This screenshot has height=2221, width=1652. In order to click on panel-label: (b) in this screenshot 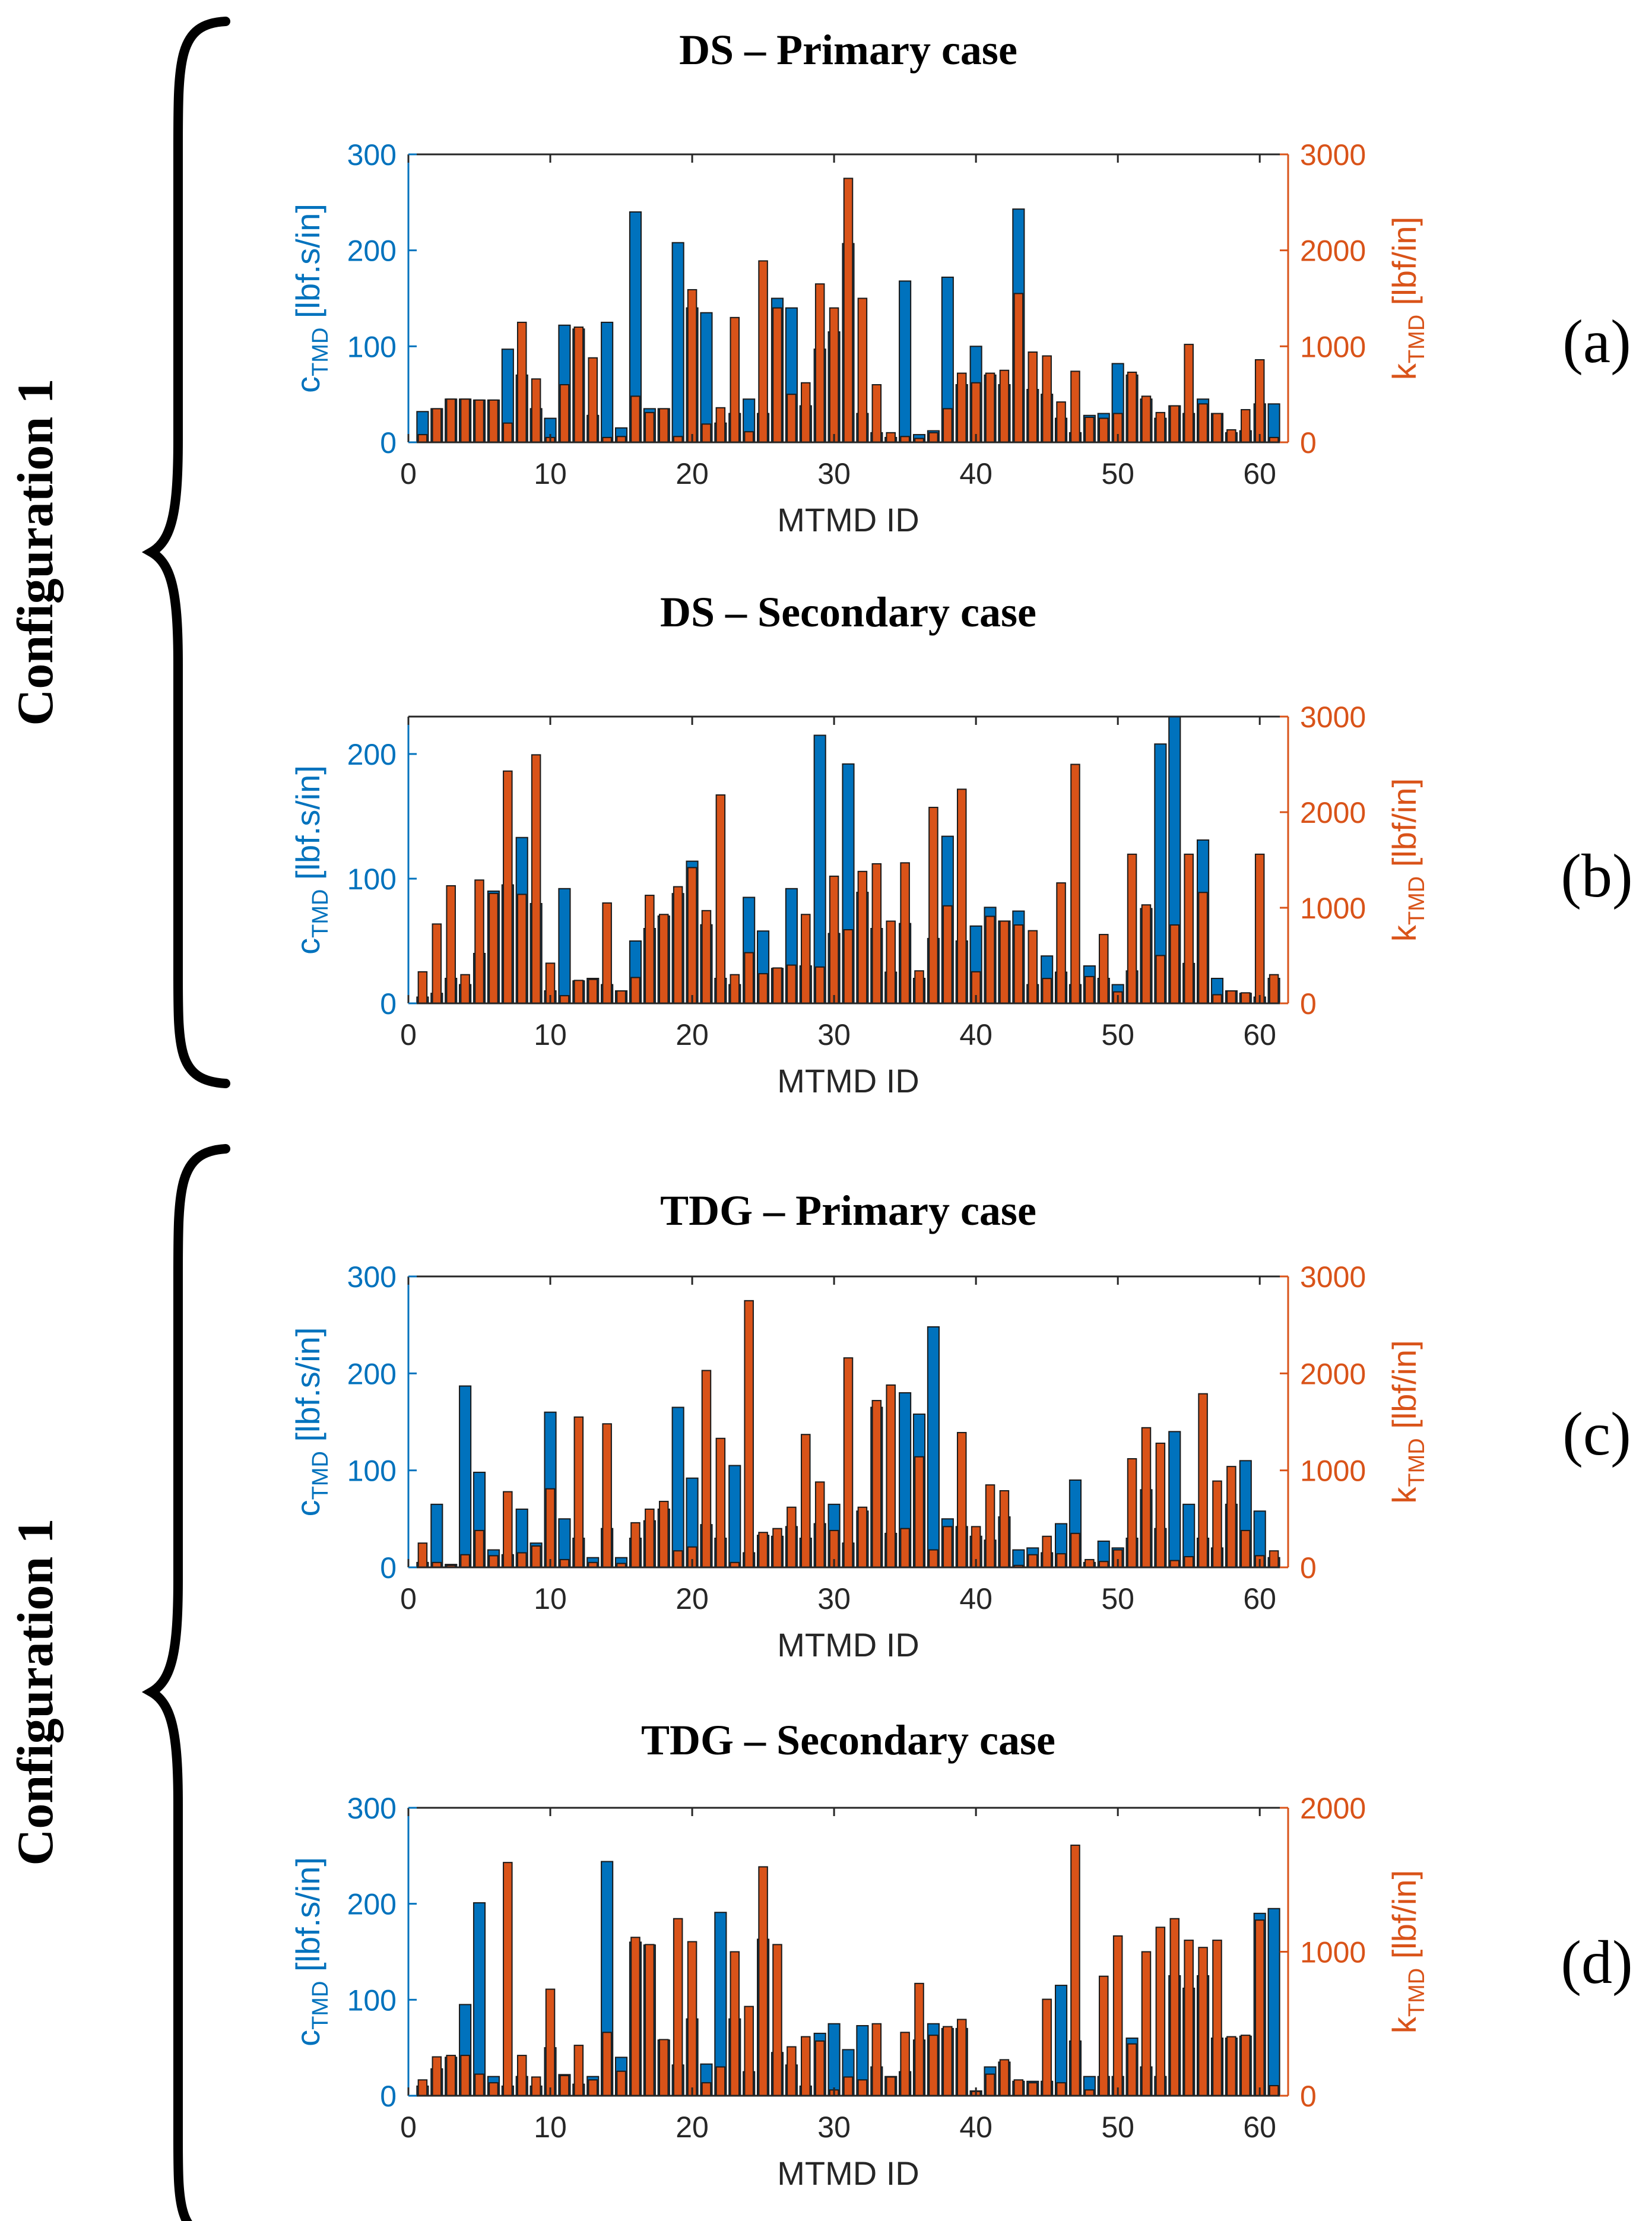, I will do `click(1597, 876)`.